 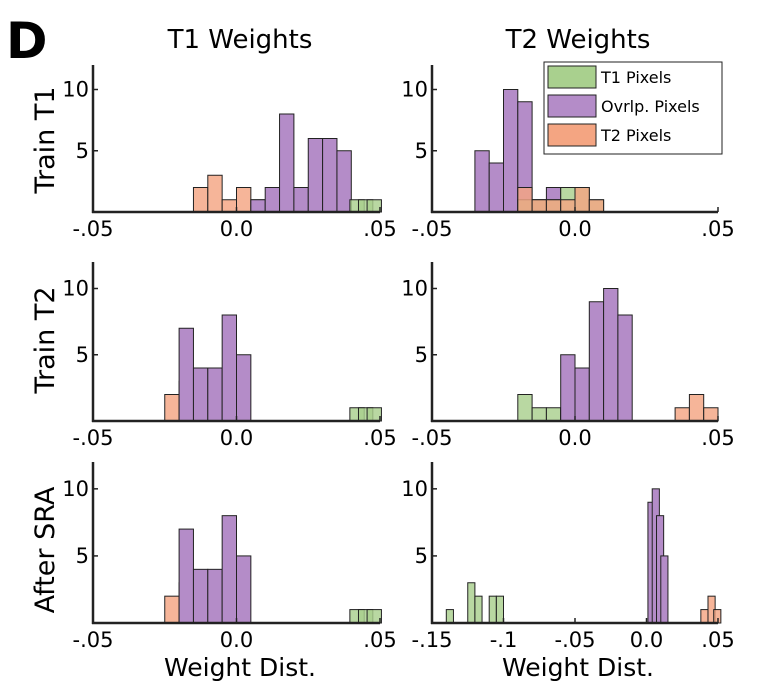 I want to click on legend-swatch-ovrlp-pixels, so click(x=572, y=106).